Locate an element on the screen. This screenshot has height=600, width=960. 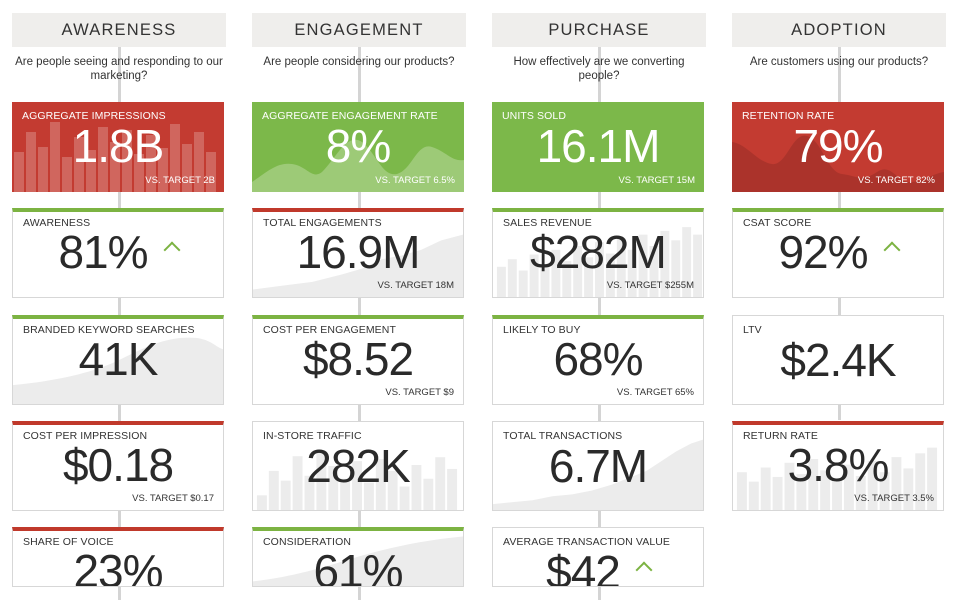
kpi-card-csat-score: CSAT SCORE 92% is located at coordinates (838, 253).